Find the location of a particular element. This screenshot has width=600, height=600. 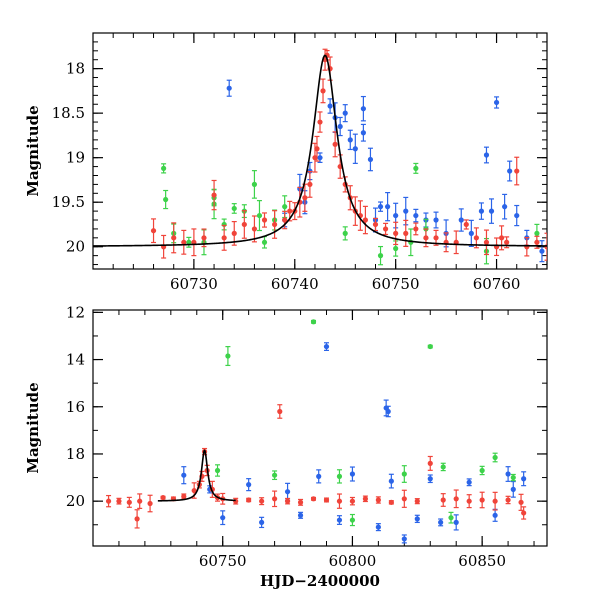

y-axis-title: Magnitude is located at coordinates (33, 427).